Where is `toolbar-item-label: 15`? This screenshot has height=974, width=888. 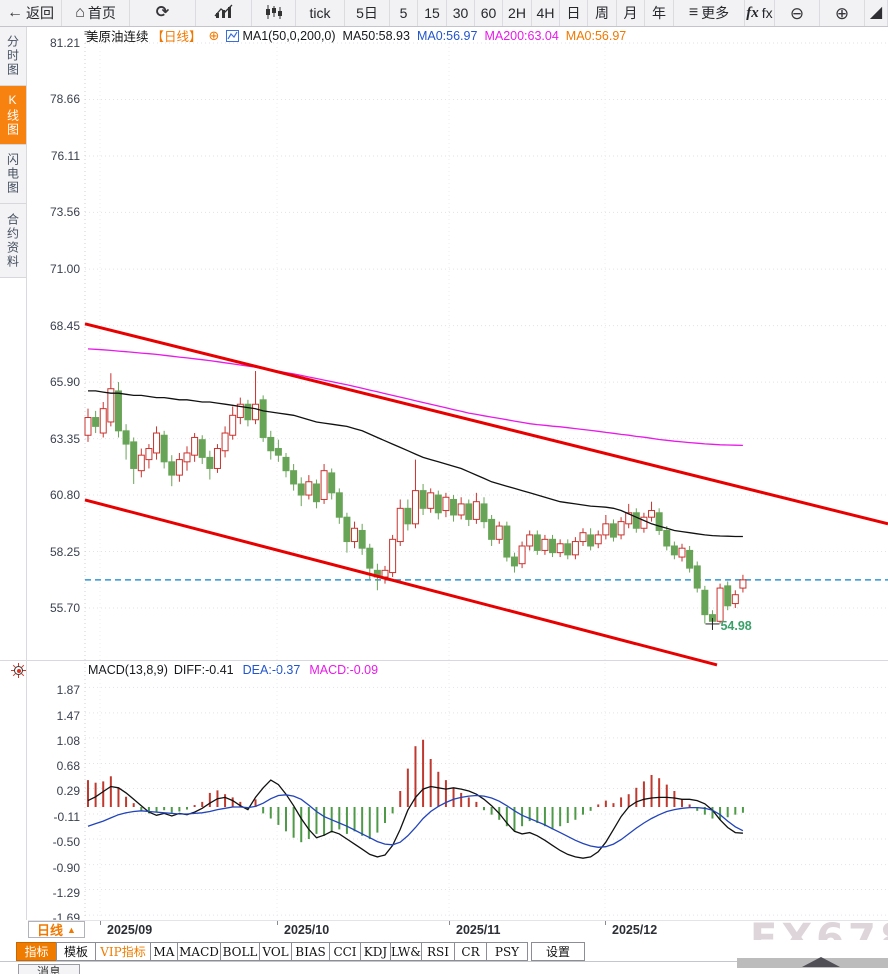
toolbar-item-label: 15 is located at coordinates (432, 13).